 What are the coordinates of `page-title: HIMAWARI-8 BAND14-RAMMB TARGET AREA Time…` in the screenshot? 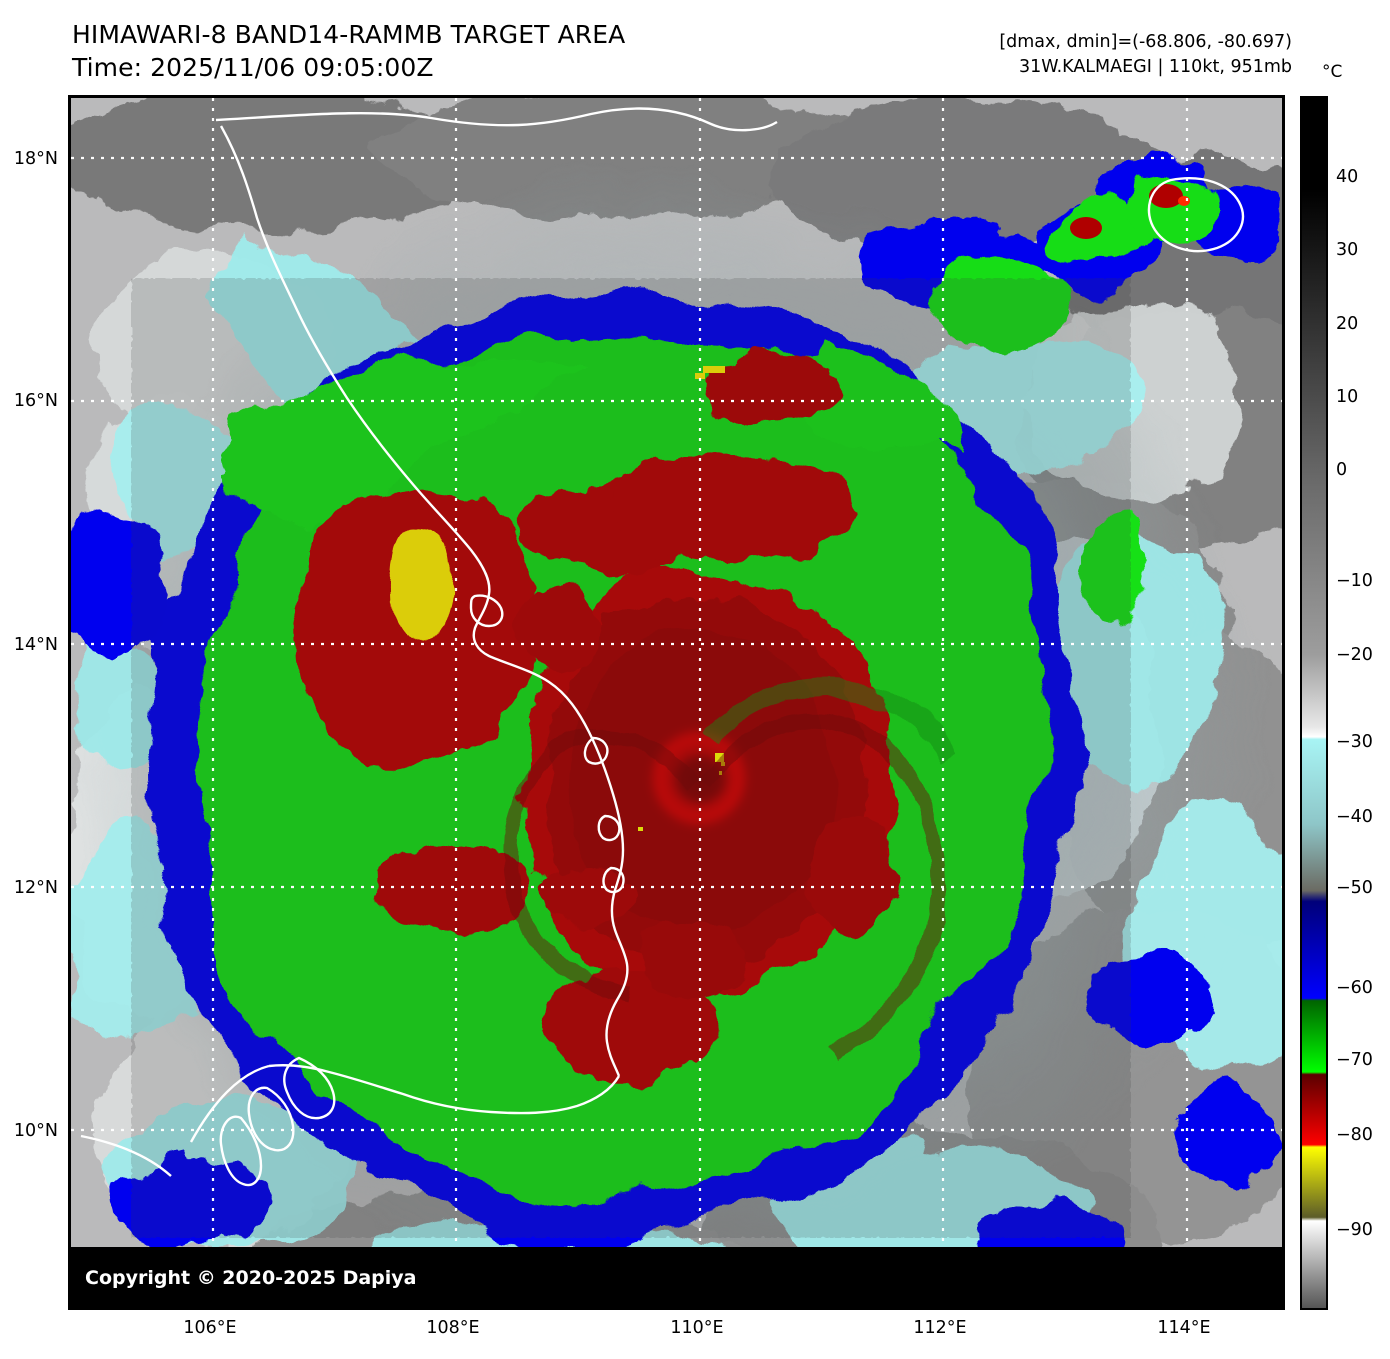 It's located at (348, 51).